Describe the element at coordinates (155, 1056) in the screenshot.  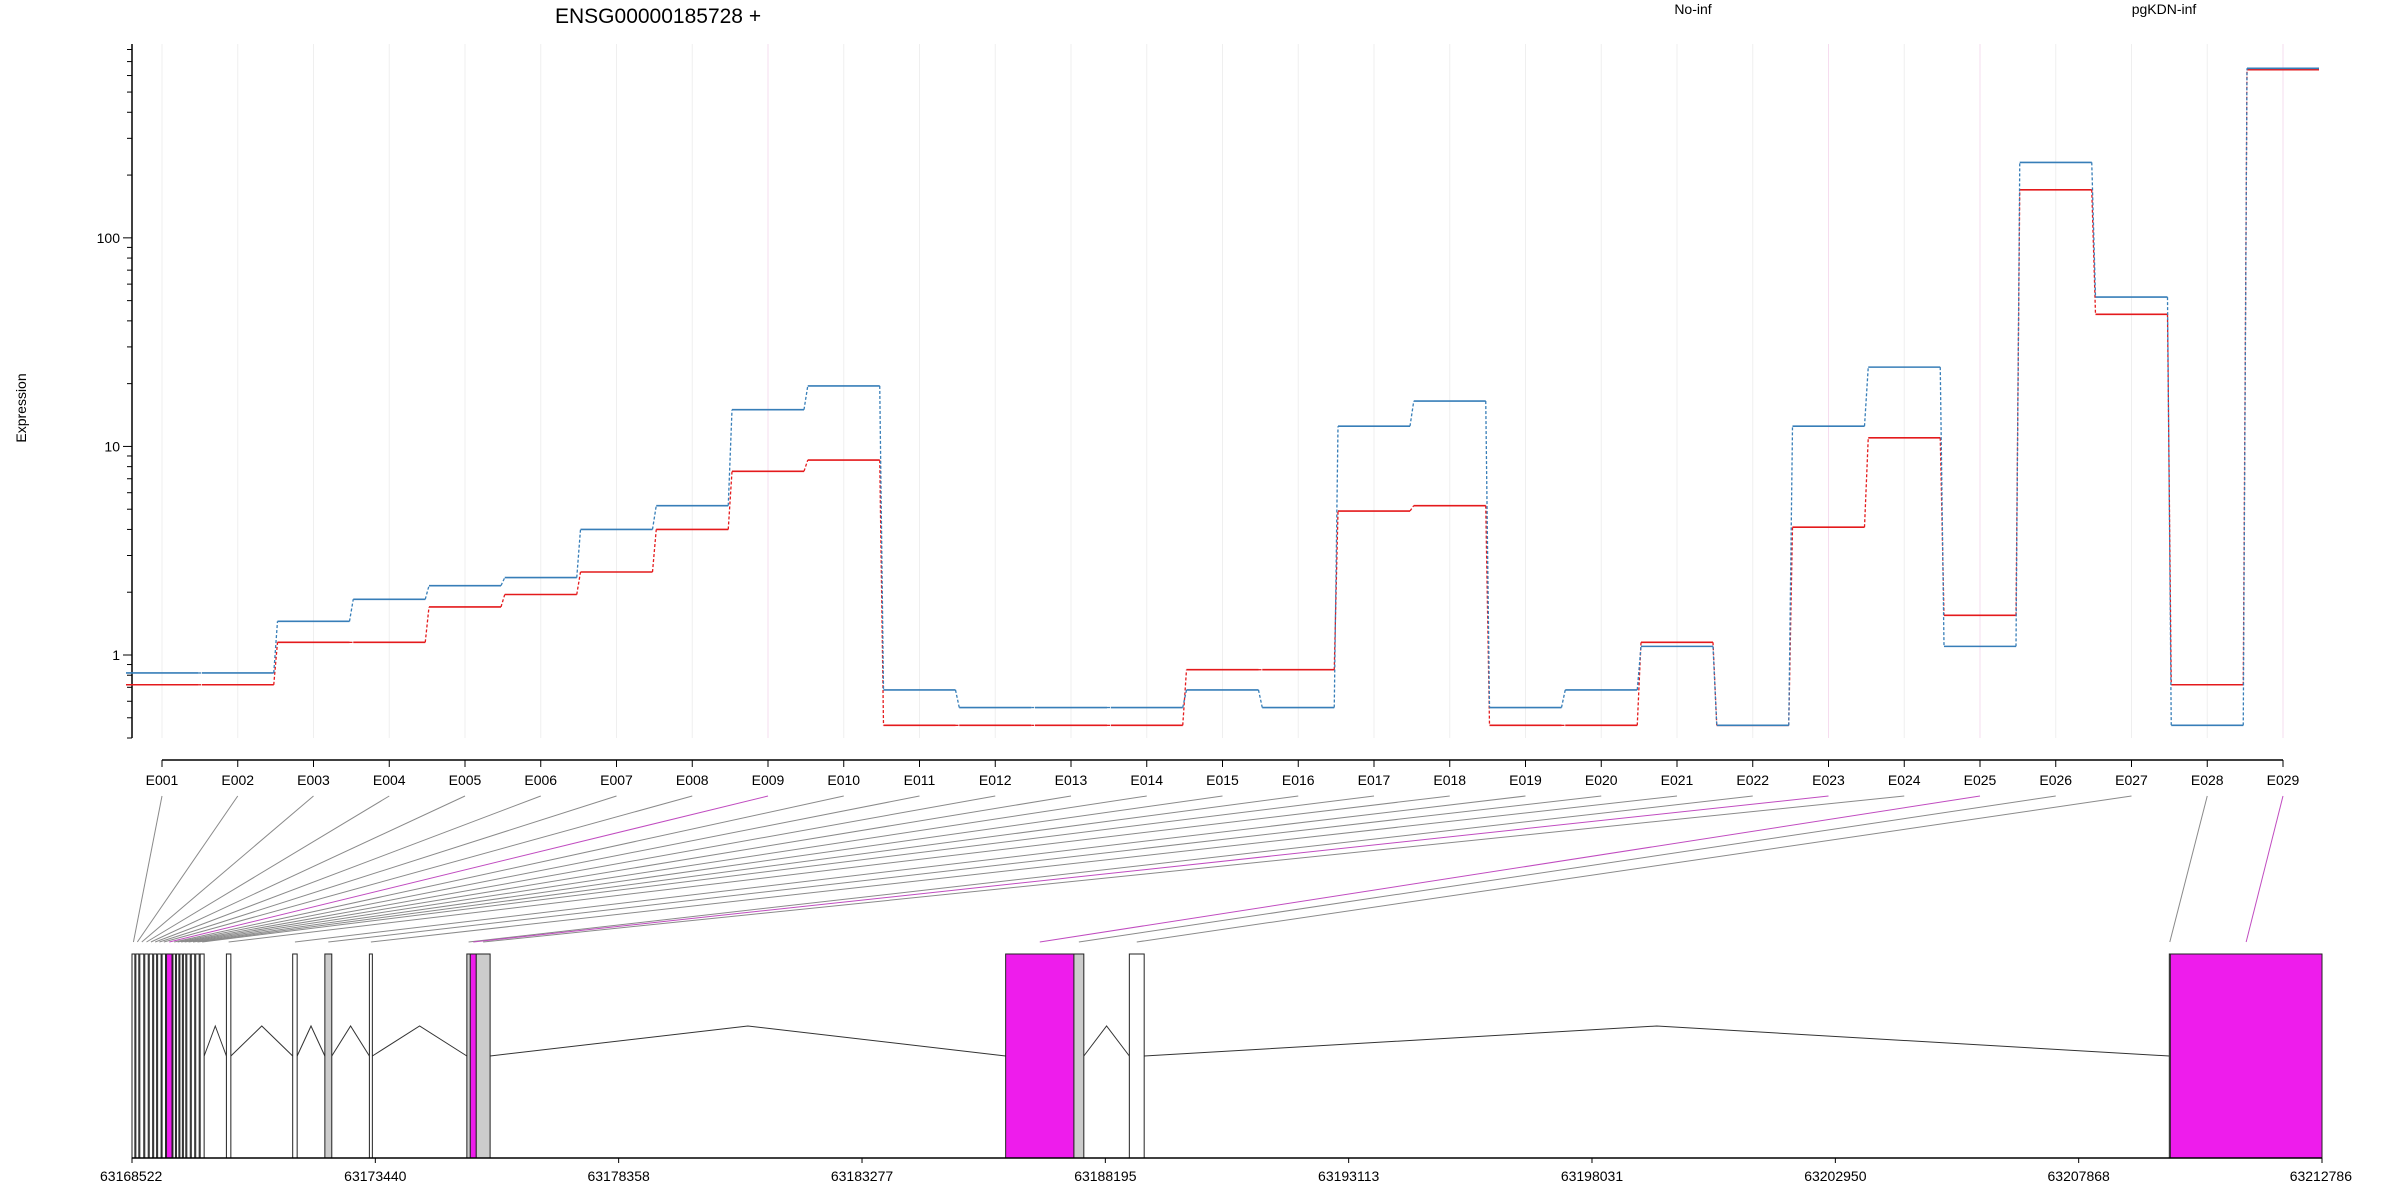
I see `exon-box-E006` at that location.